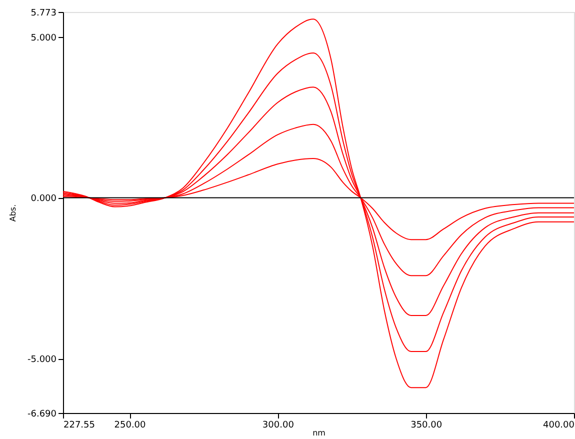 Image resolution: width=575 pixels, height=439 pixels. Describe the element at coordinates (42, 360) in the screenshot. I see `y-tick-label: -5.000` at that location.